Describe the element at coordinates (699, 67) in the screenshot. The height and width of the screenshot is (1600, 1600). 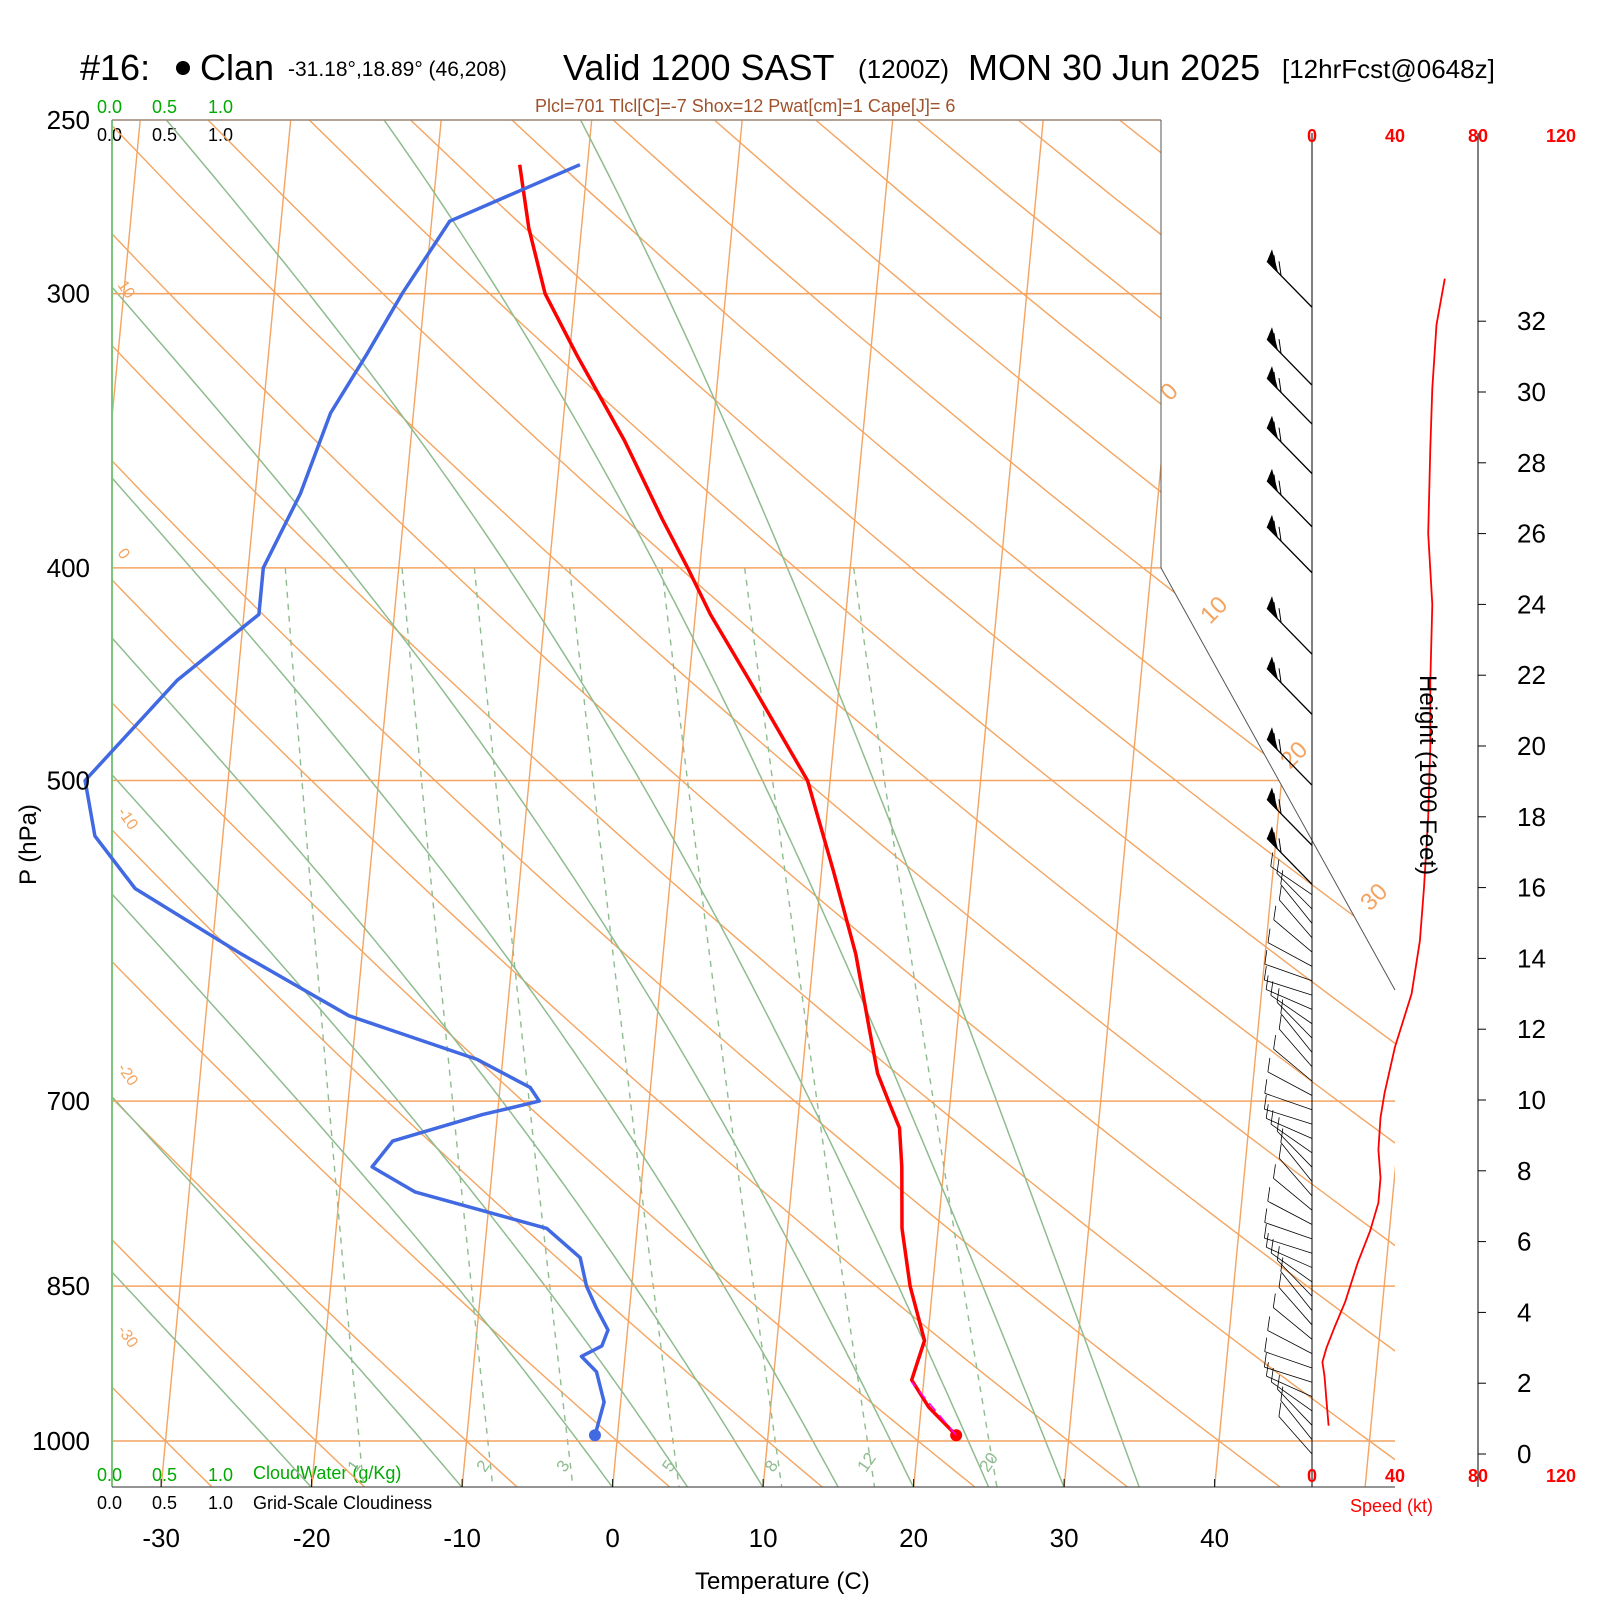
I see `valid-time: Valid 1200 SAST` at that location.